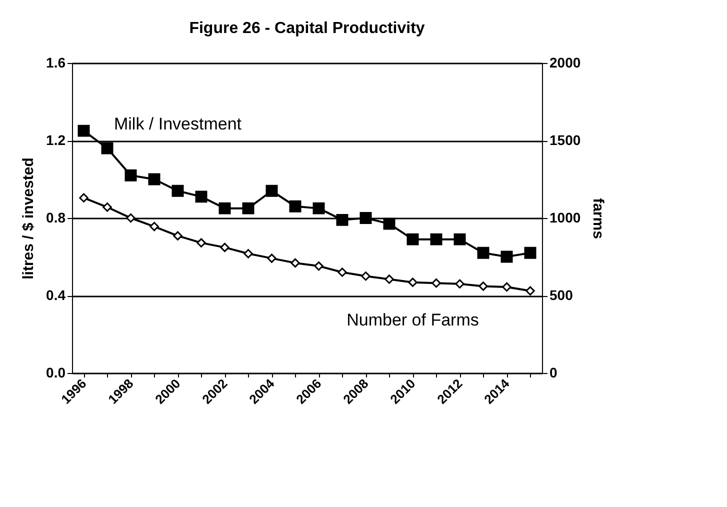  What do you see at coordinates (598, 218) in the screenshot?
I see `y2-axis-title: farms` at bounding box center [598, 218].